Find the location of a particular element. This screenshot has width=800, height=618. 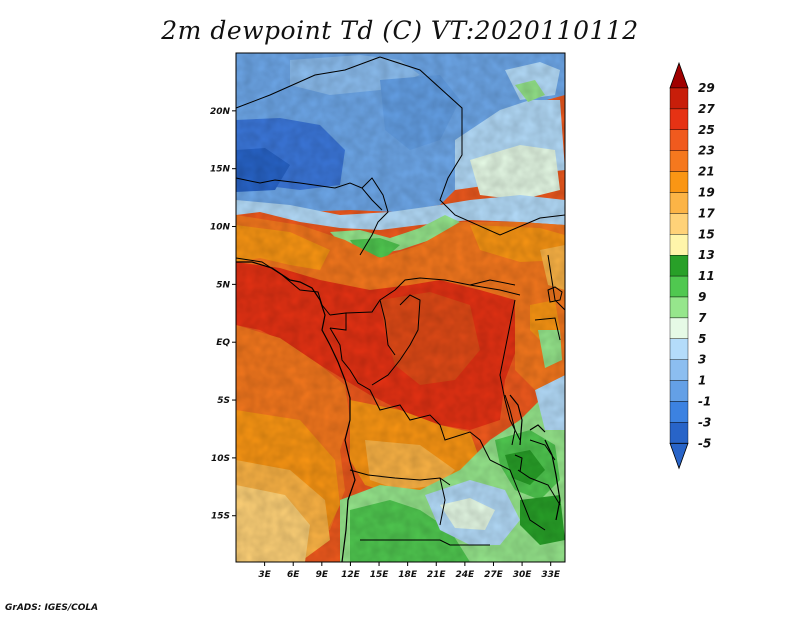

colorbar-label: 17 is located at coordinates (706, 213).